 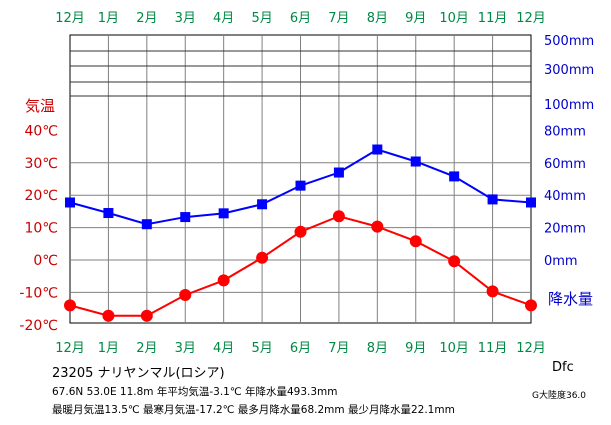 I want to click on bottom-month-ticks: 12月 1月 2月 3月 4月 5月 6月 7月 8月 9月 10月 11月 12月, so click(x=300, y=348).